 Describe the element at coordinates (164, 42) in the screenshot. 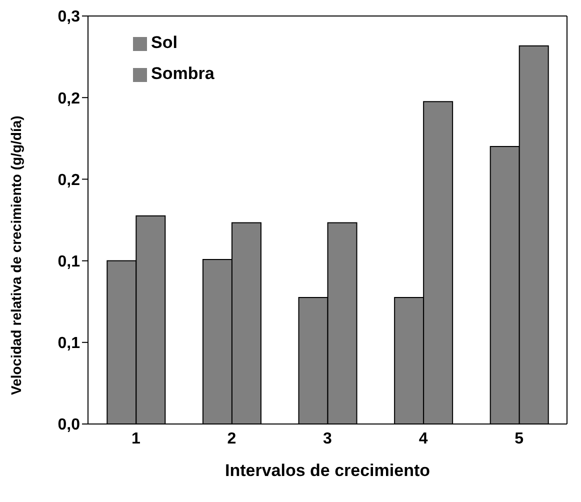

I see `legend-label: Sol` at that location.